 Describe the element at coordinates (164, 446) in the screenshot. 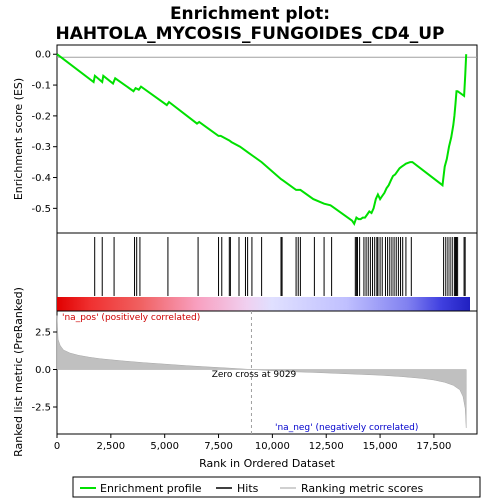

I see `x-tick-label: 5,000` at that location.